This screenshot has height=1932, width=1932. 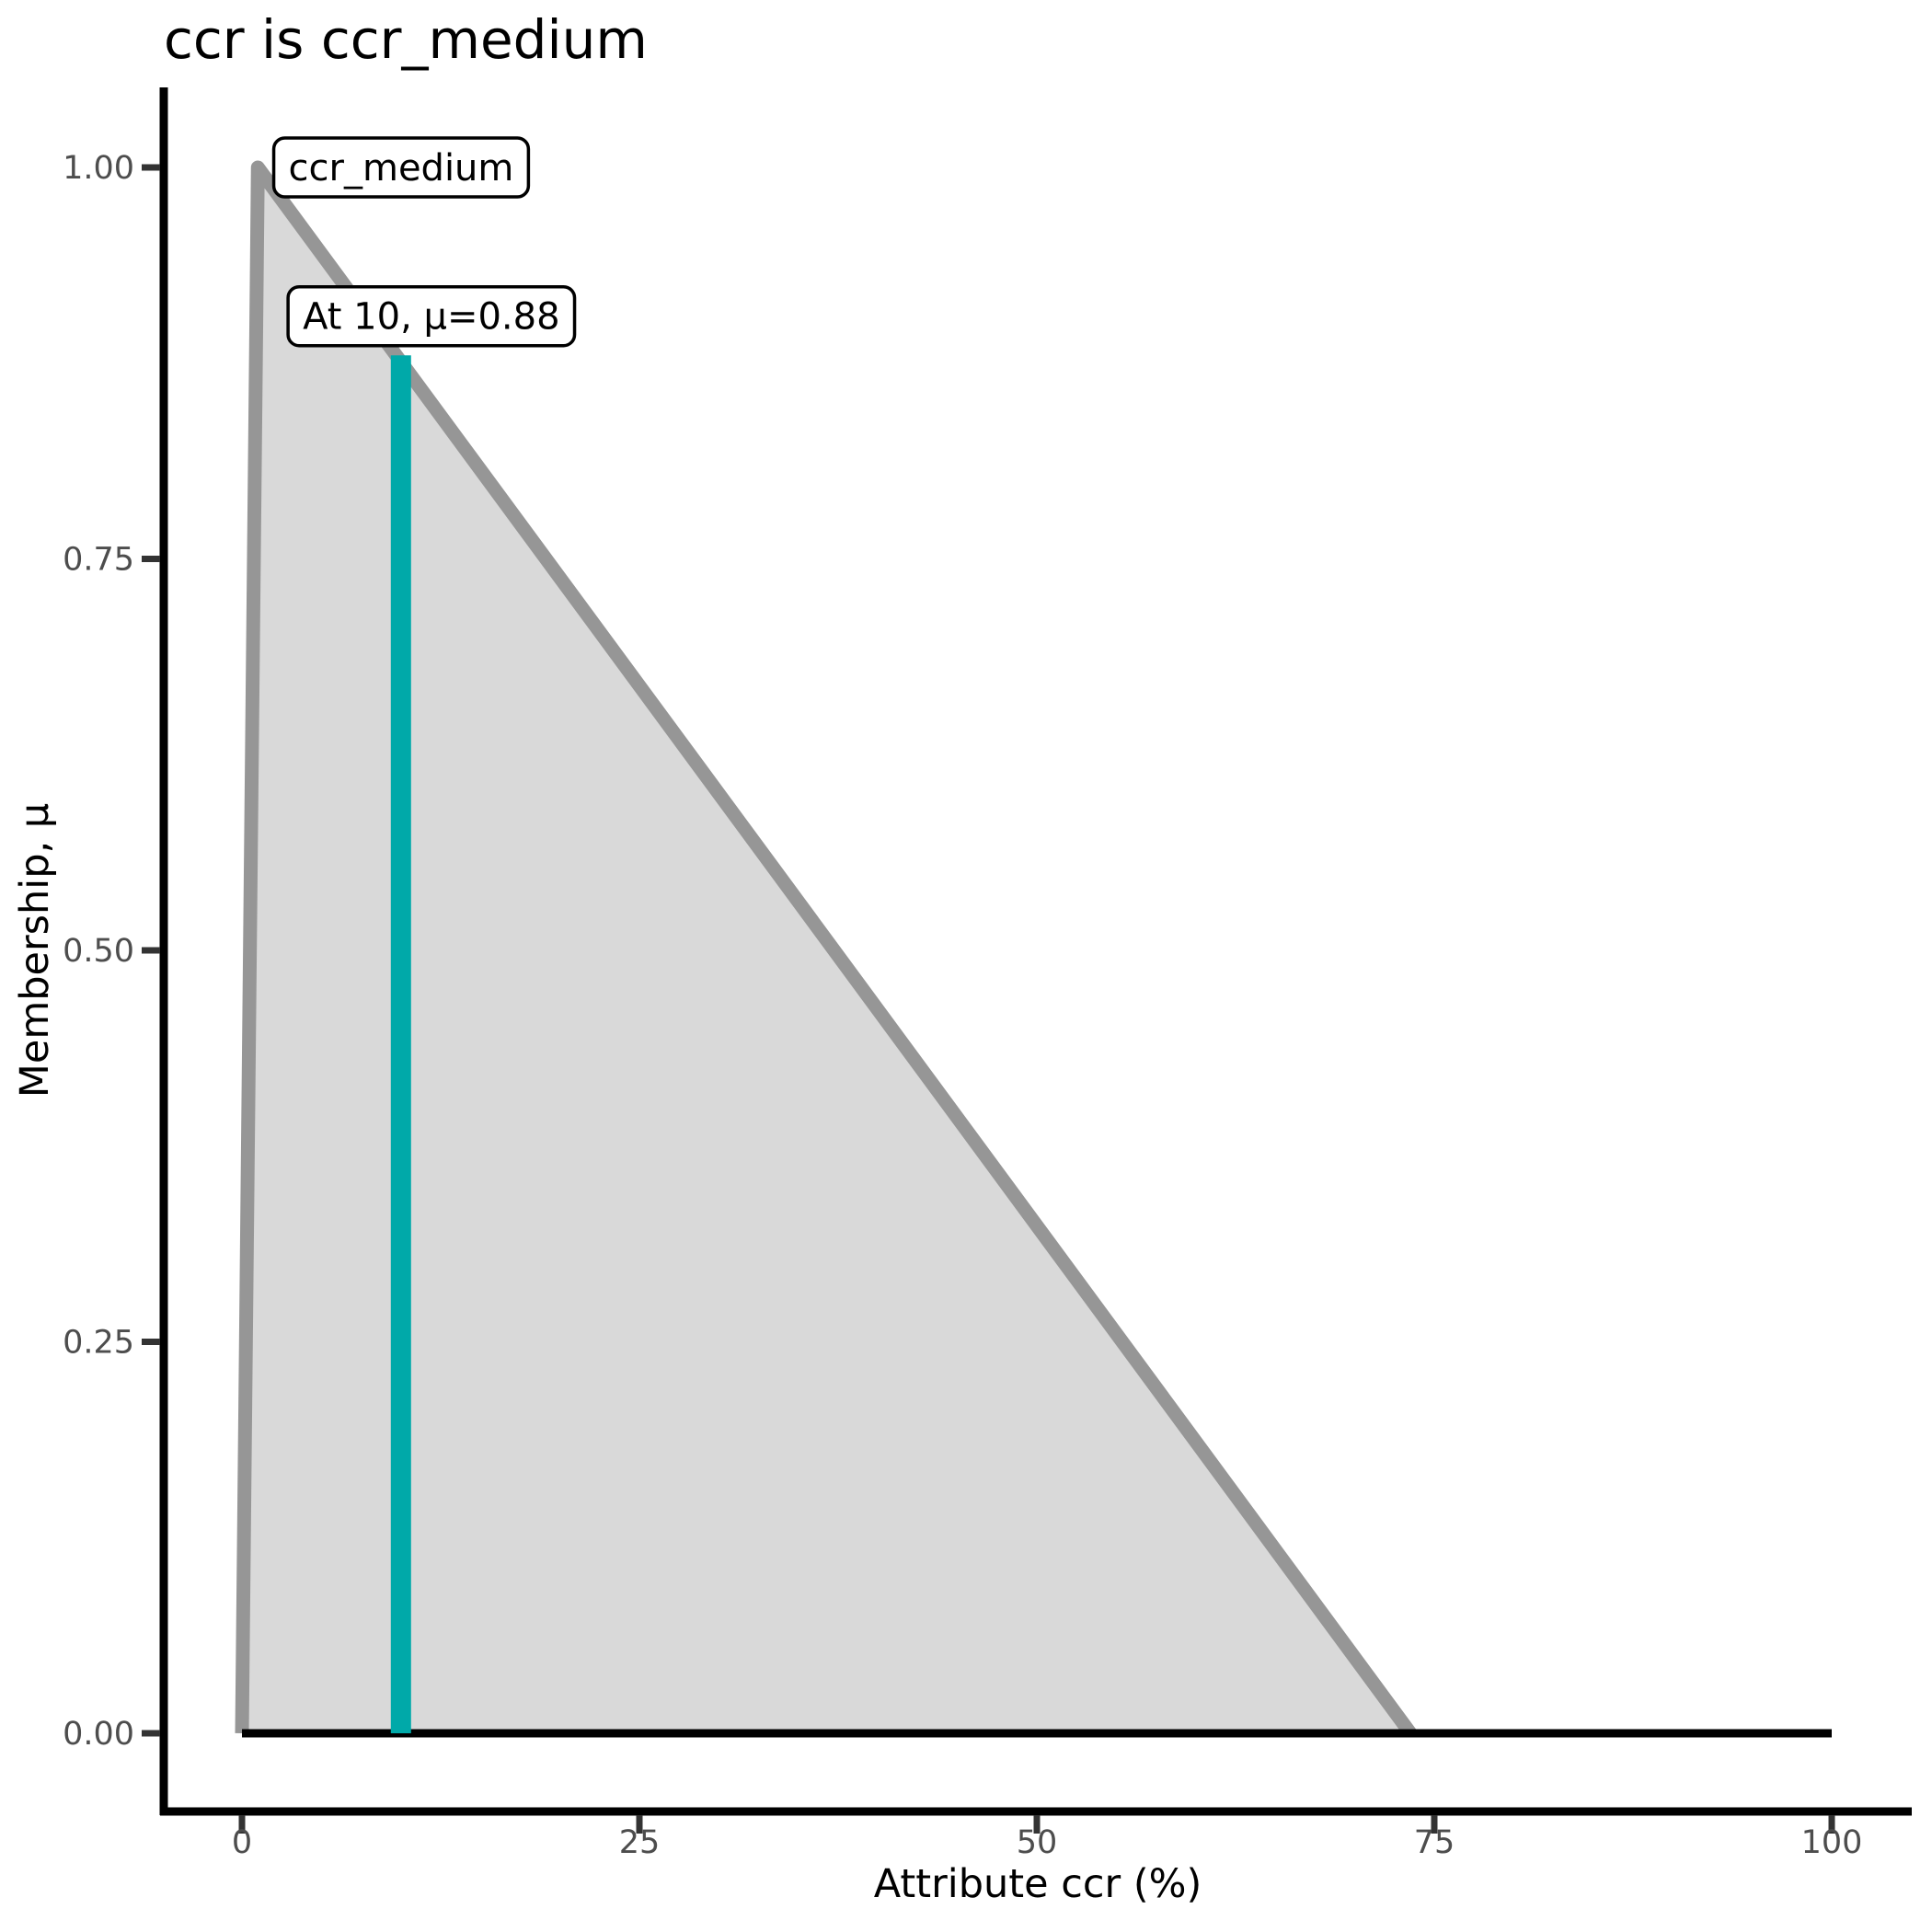 I want to click on set-name-annotation-box, so click(x=401, y=167).